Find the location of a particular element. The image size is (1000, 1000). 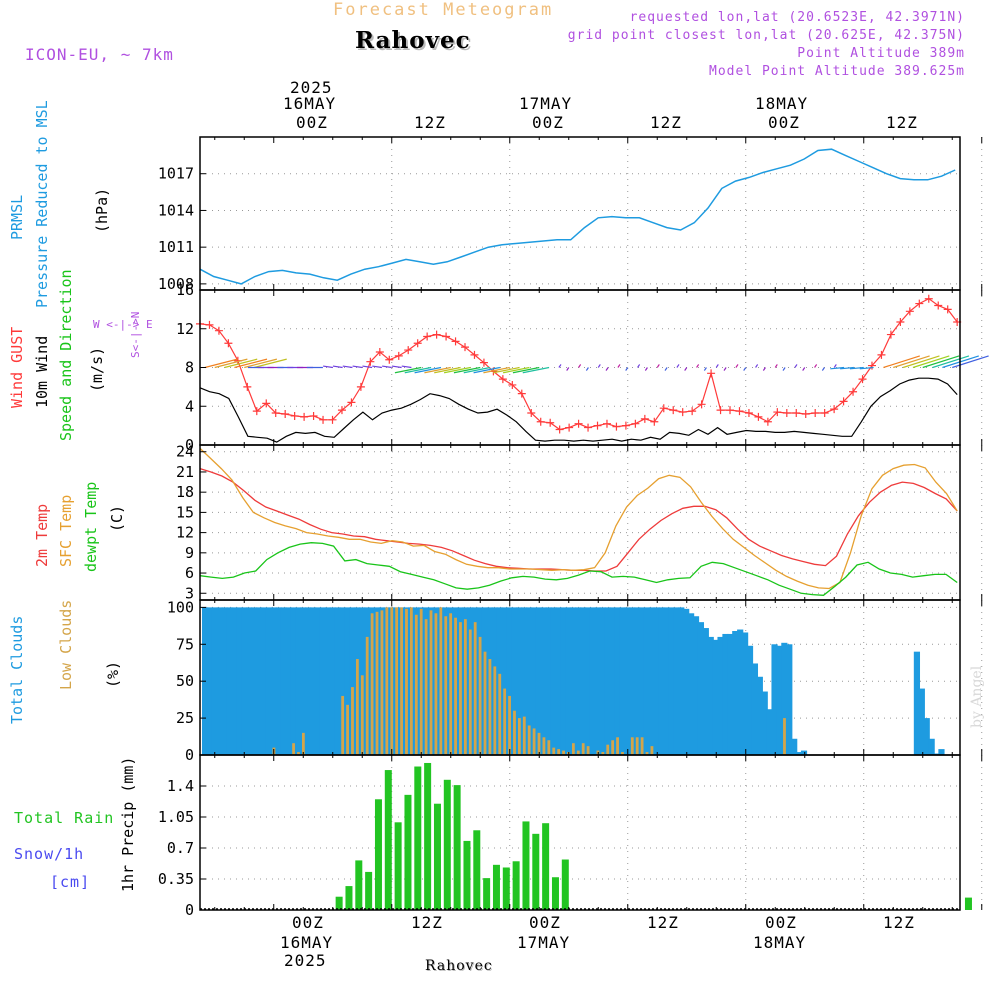

top-tick-label: 12Z is located at coordinates (430, 122).